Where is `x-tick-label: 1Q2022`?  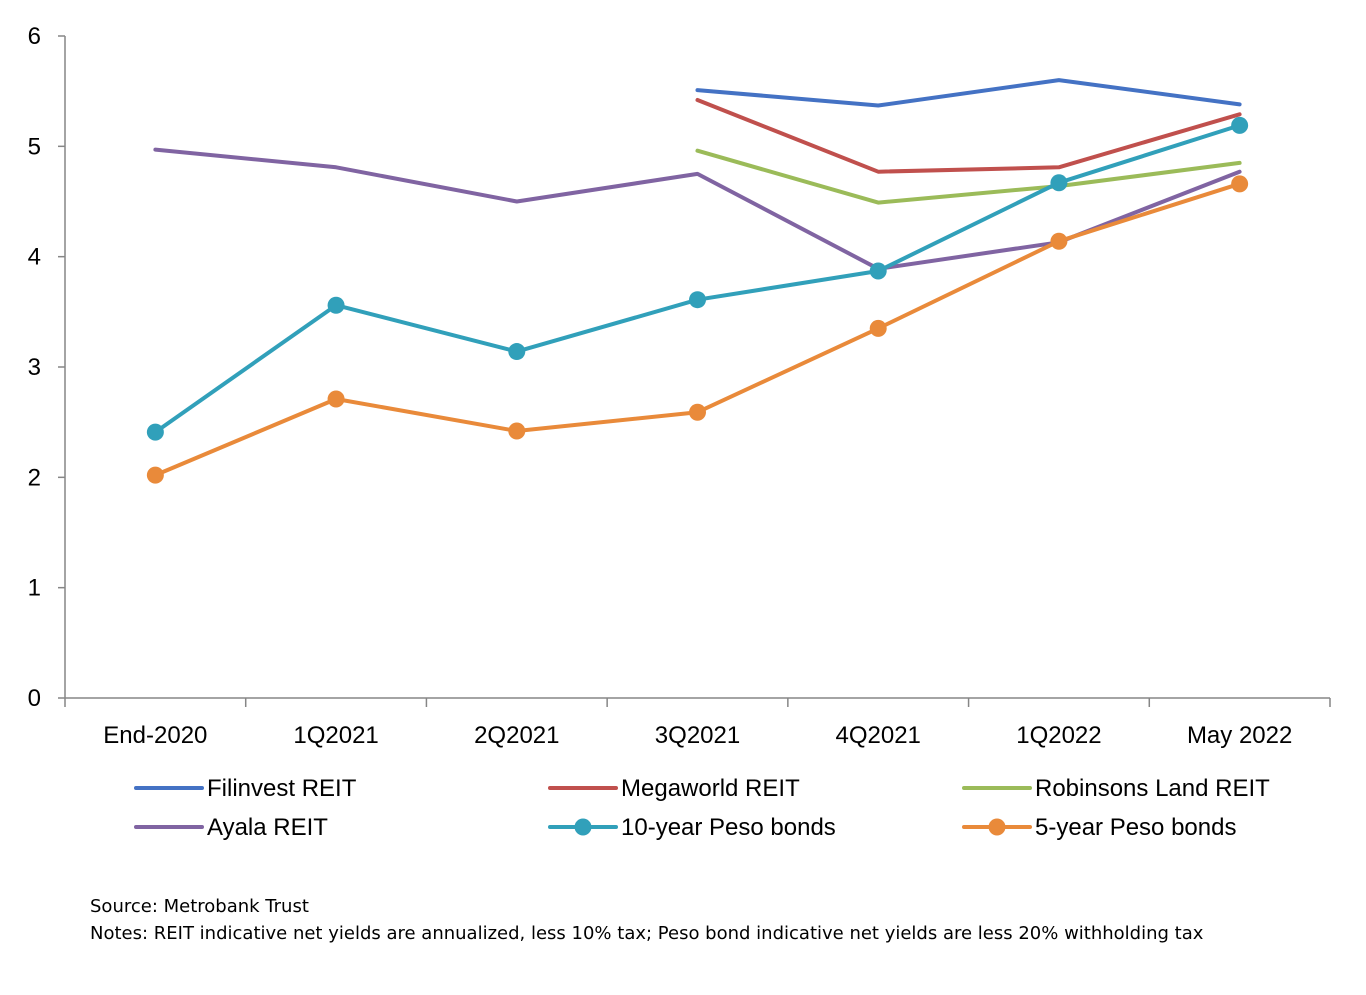 x-tick-label: 1Q2022 is located at coordinates (1058, 735).